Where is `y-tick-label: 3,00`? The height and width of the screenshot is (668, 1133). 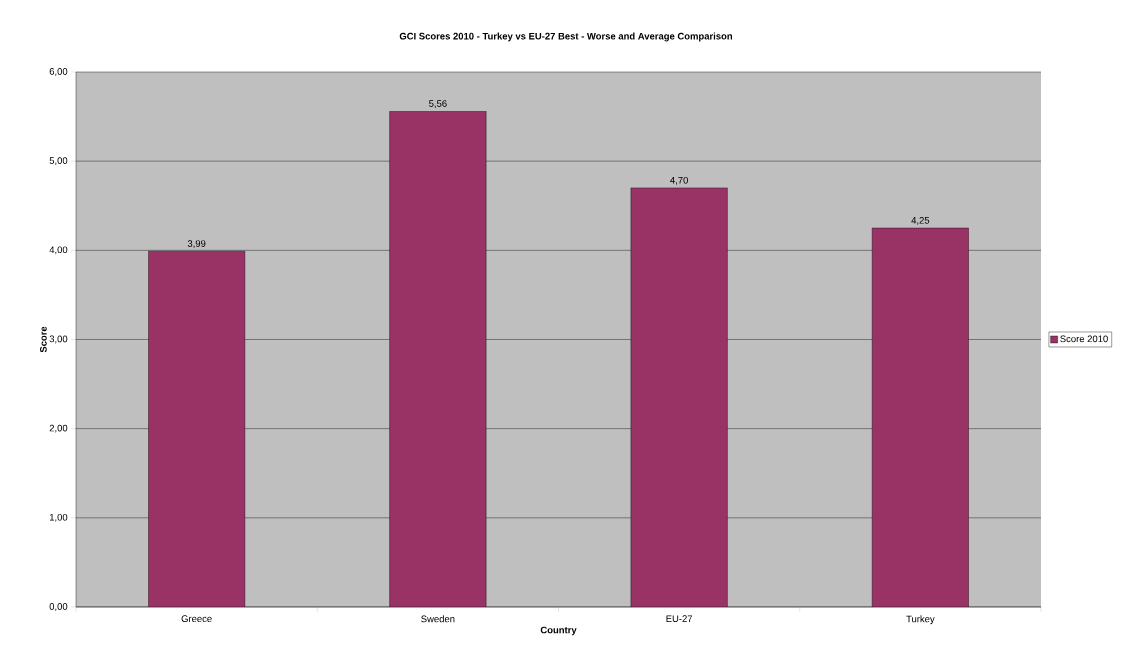
y-tick-label: 3,00 is located at coordinates (58, 339).